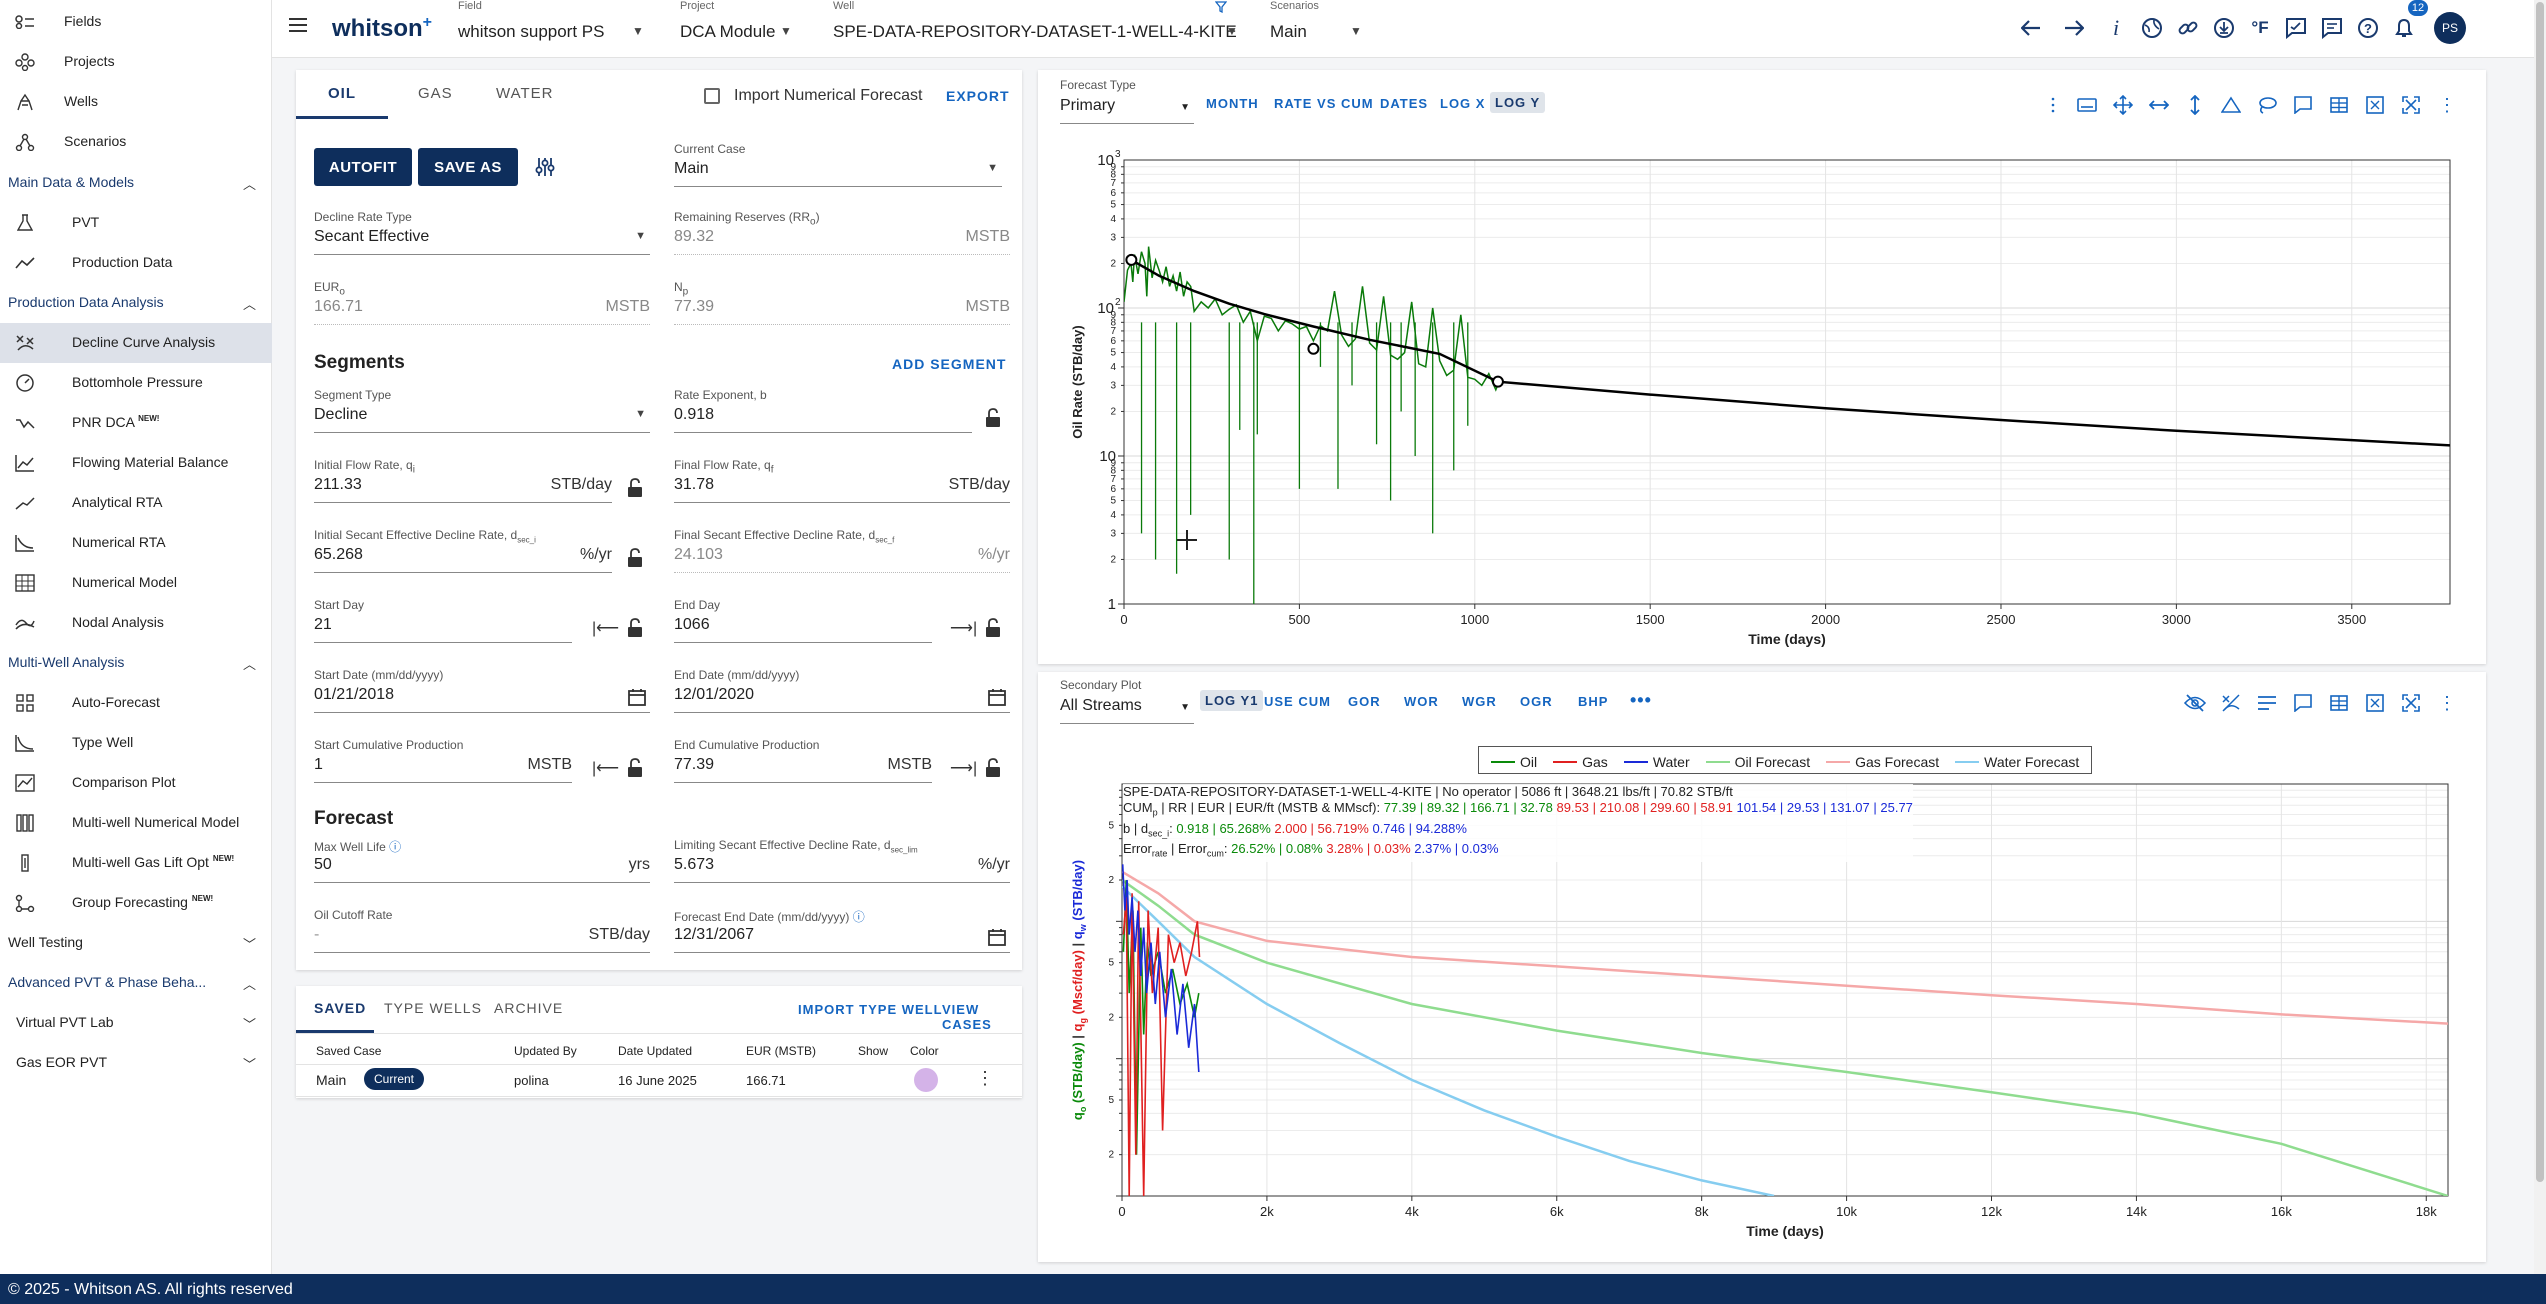 Image resolution: width=2546 pixels, height=1304 pixels. Describe the element at coordinates (482, 233) in the screenshot. I see `decline-rate-type-select: Decline Rate Type Secant Effective ▼` at that location.